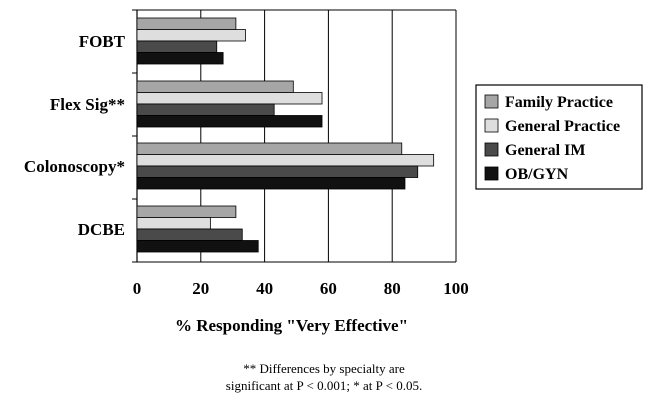 The height and width of the screenshot is (402, 648). What do you see at coordinates (200, 288) in the screenshot?
I see `x-tick-label: 20` at bounding box center [200, 288].